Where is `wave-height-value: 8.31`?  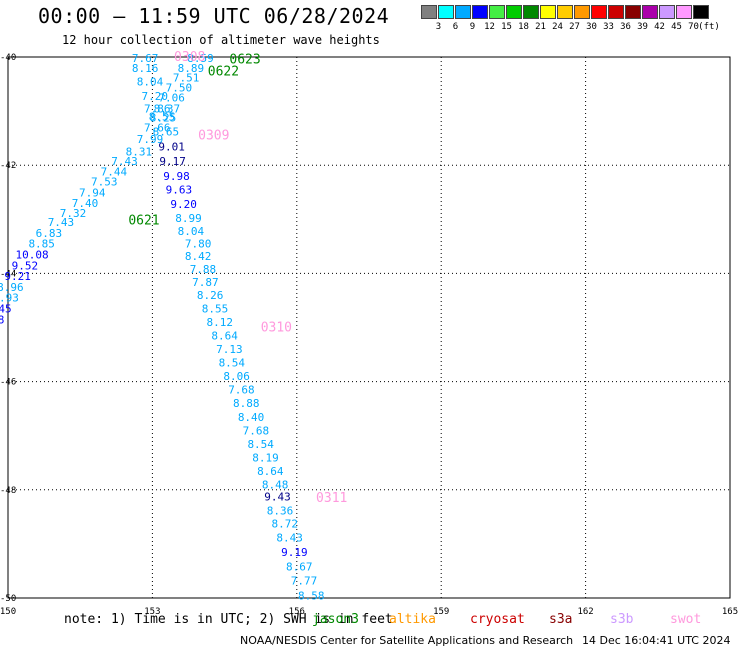 wave-height-value: 8.31 is located at coordinates (139, 152).